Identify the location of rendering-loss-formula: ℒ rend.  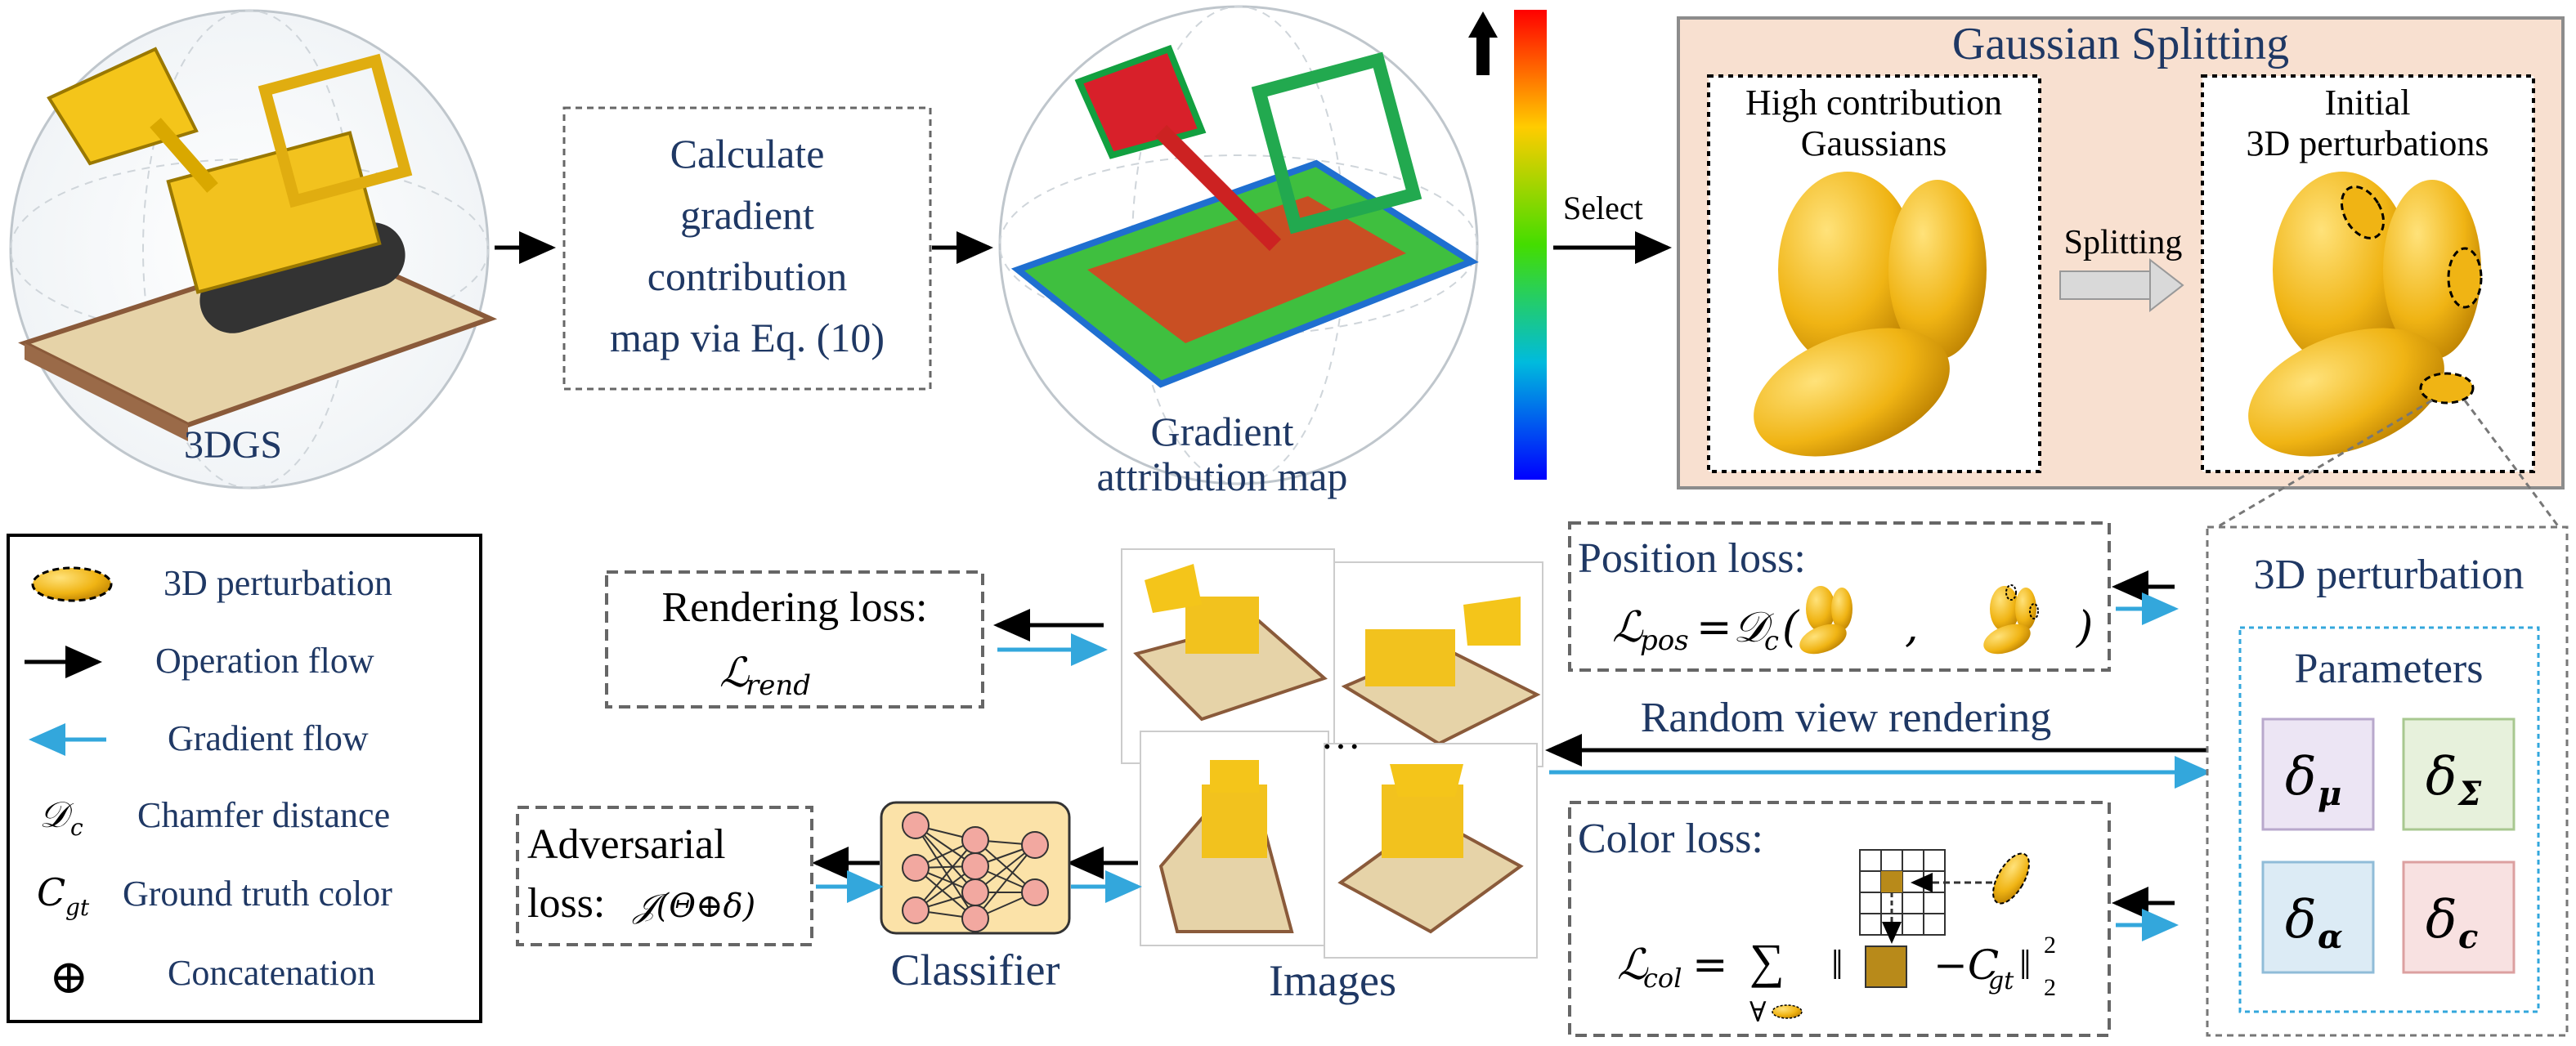
(765, 675).